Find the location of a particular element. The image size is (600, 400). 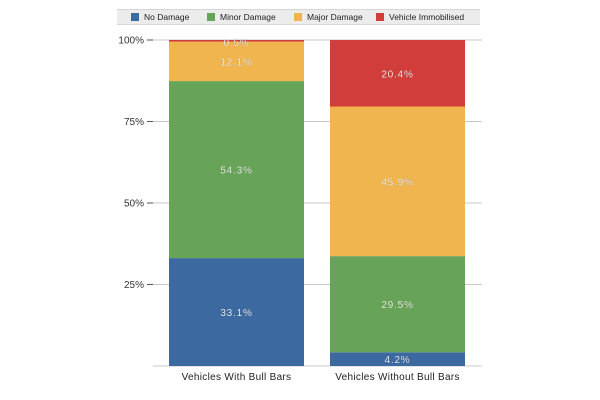

data-label: 33.1% is located at coordinates (236, 313).